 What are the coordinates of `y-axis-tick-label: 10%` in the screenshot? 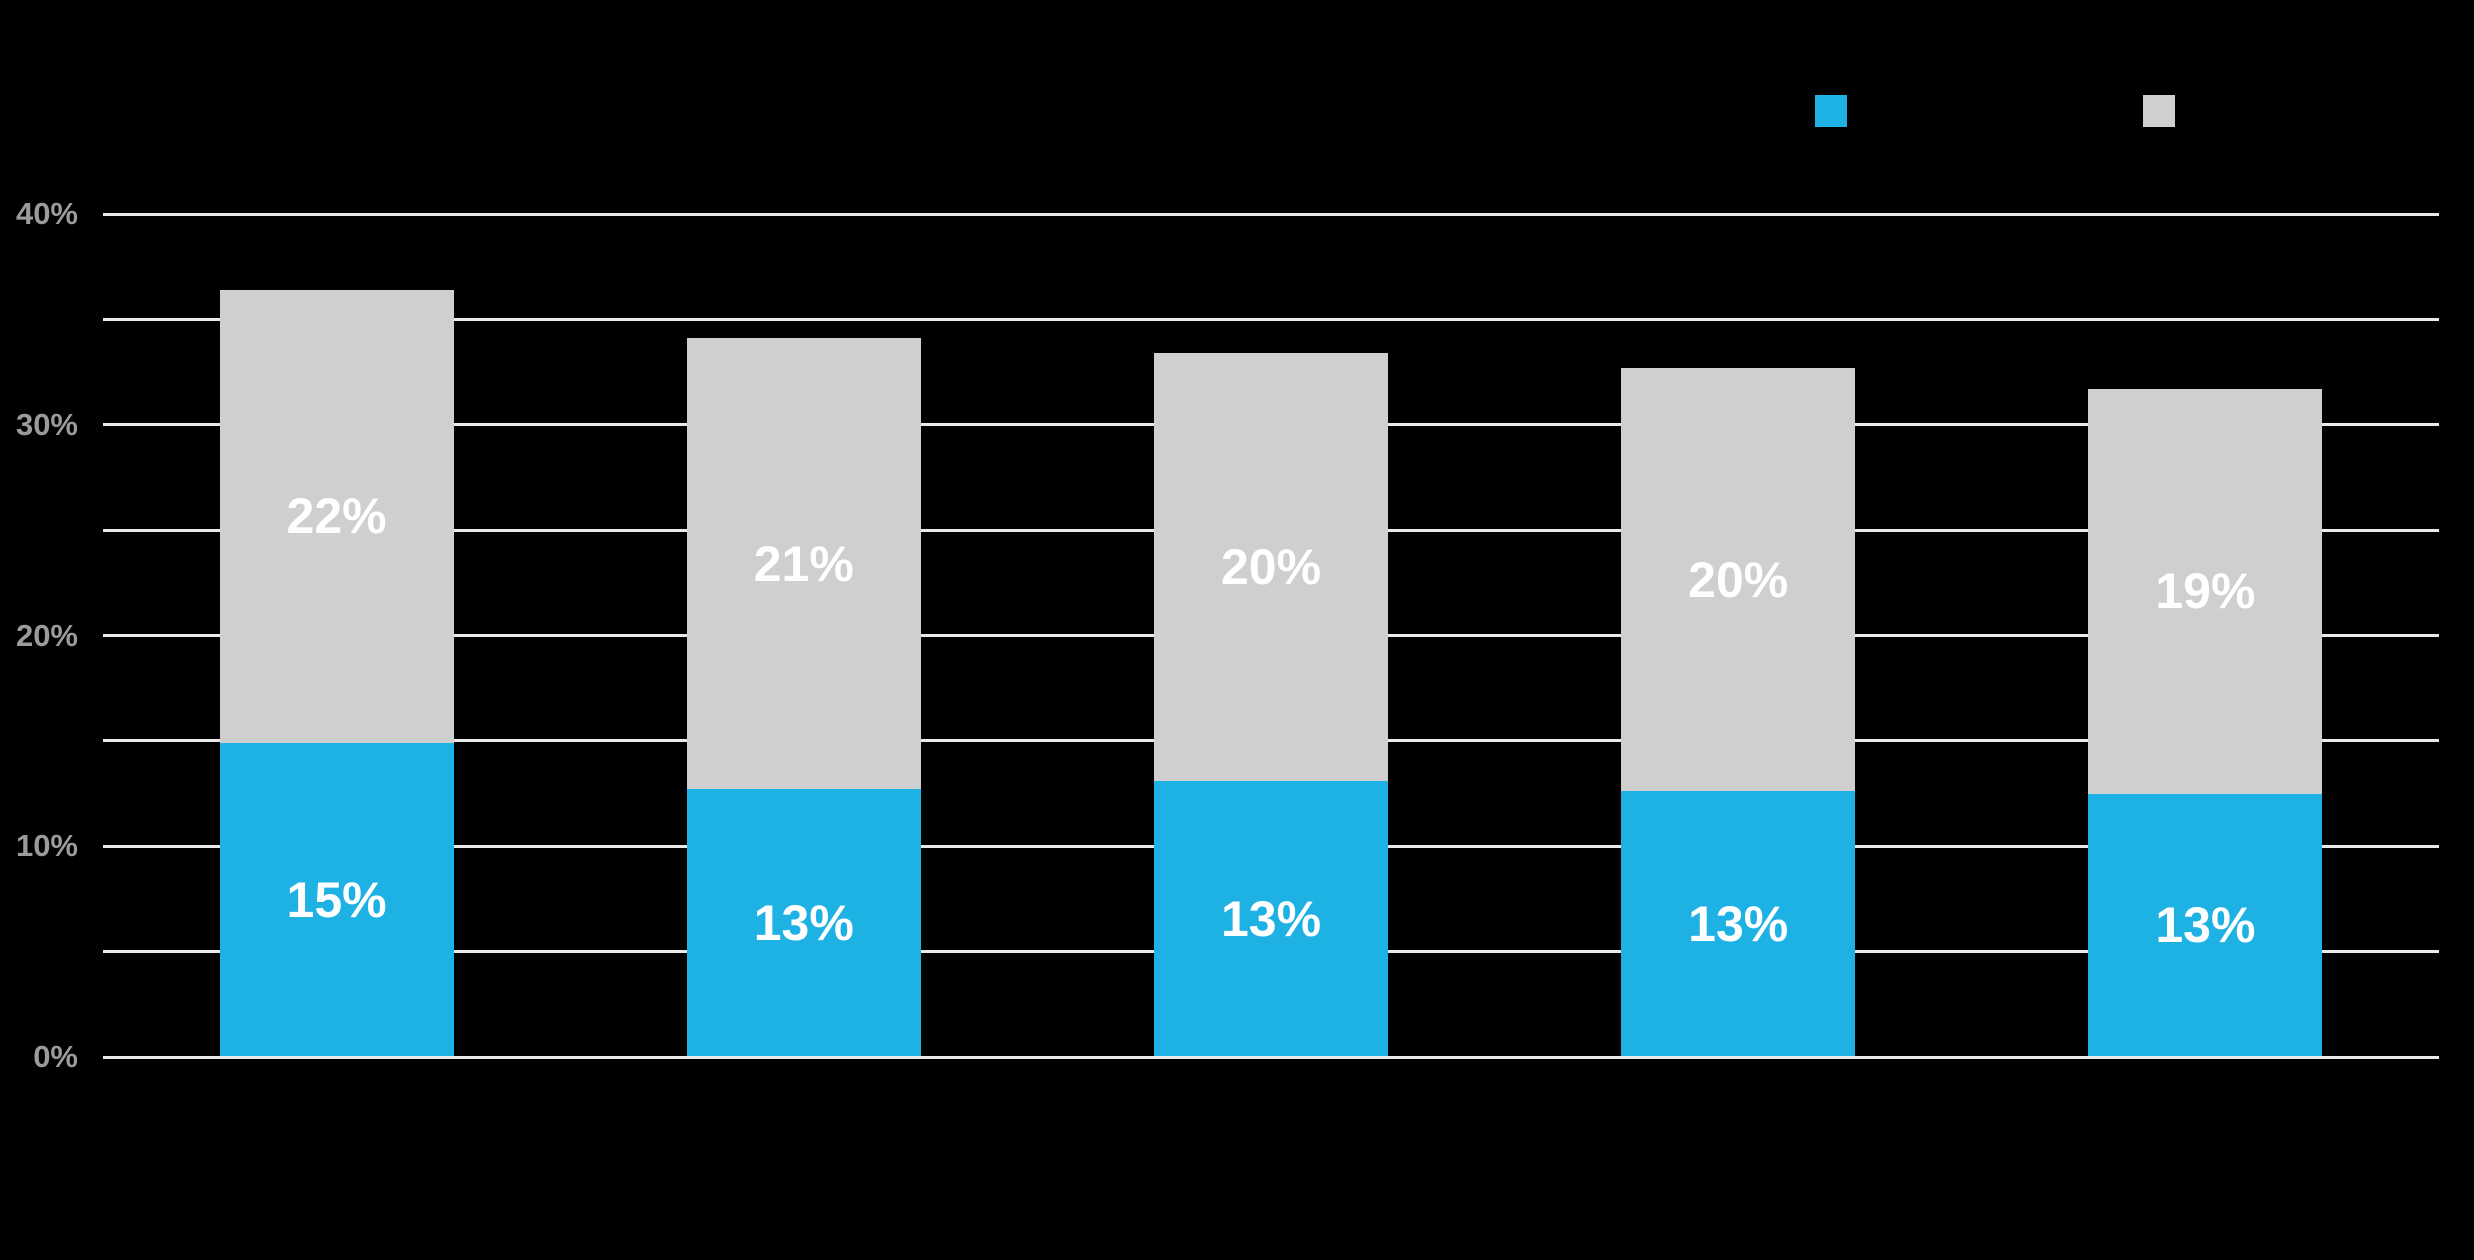 It's located at (46, 846).